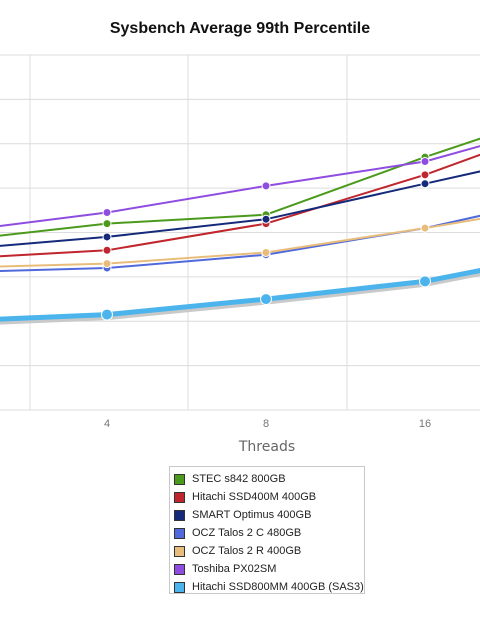  Describe the element at coordinates (247, 551) in the screenshot. I see `legend-label: OCZ Talos 2 R 400GB` at that location.